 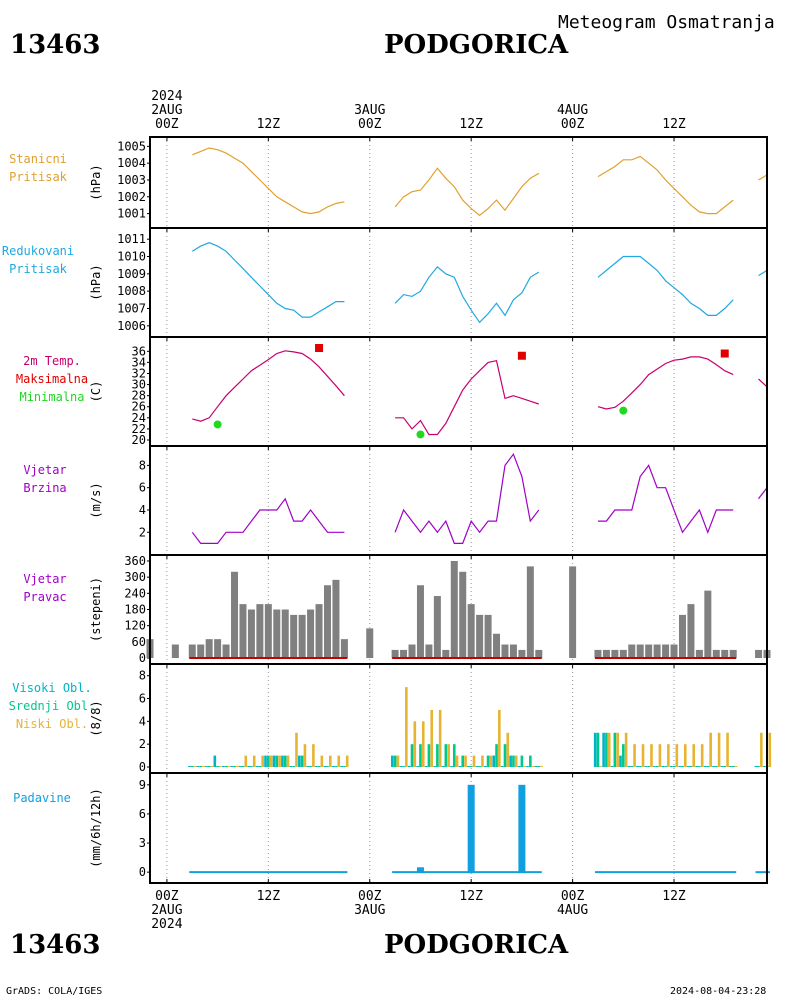 What do you see at coordinates (38, 159) in the screenshot?
I see `panel-label: Stanicni` at bounding box center [38, 159].